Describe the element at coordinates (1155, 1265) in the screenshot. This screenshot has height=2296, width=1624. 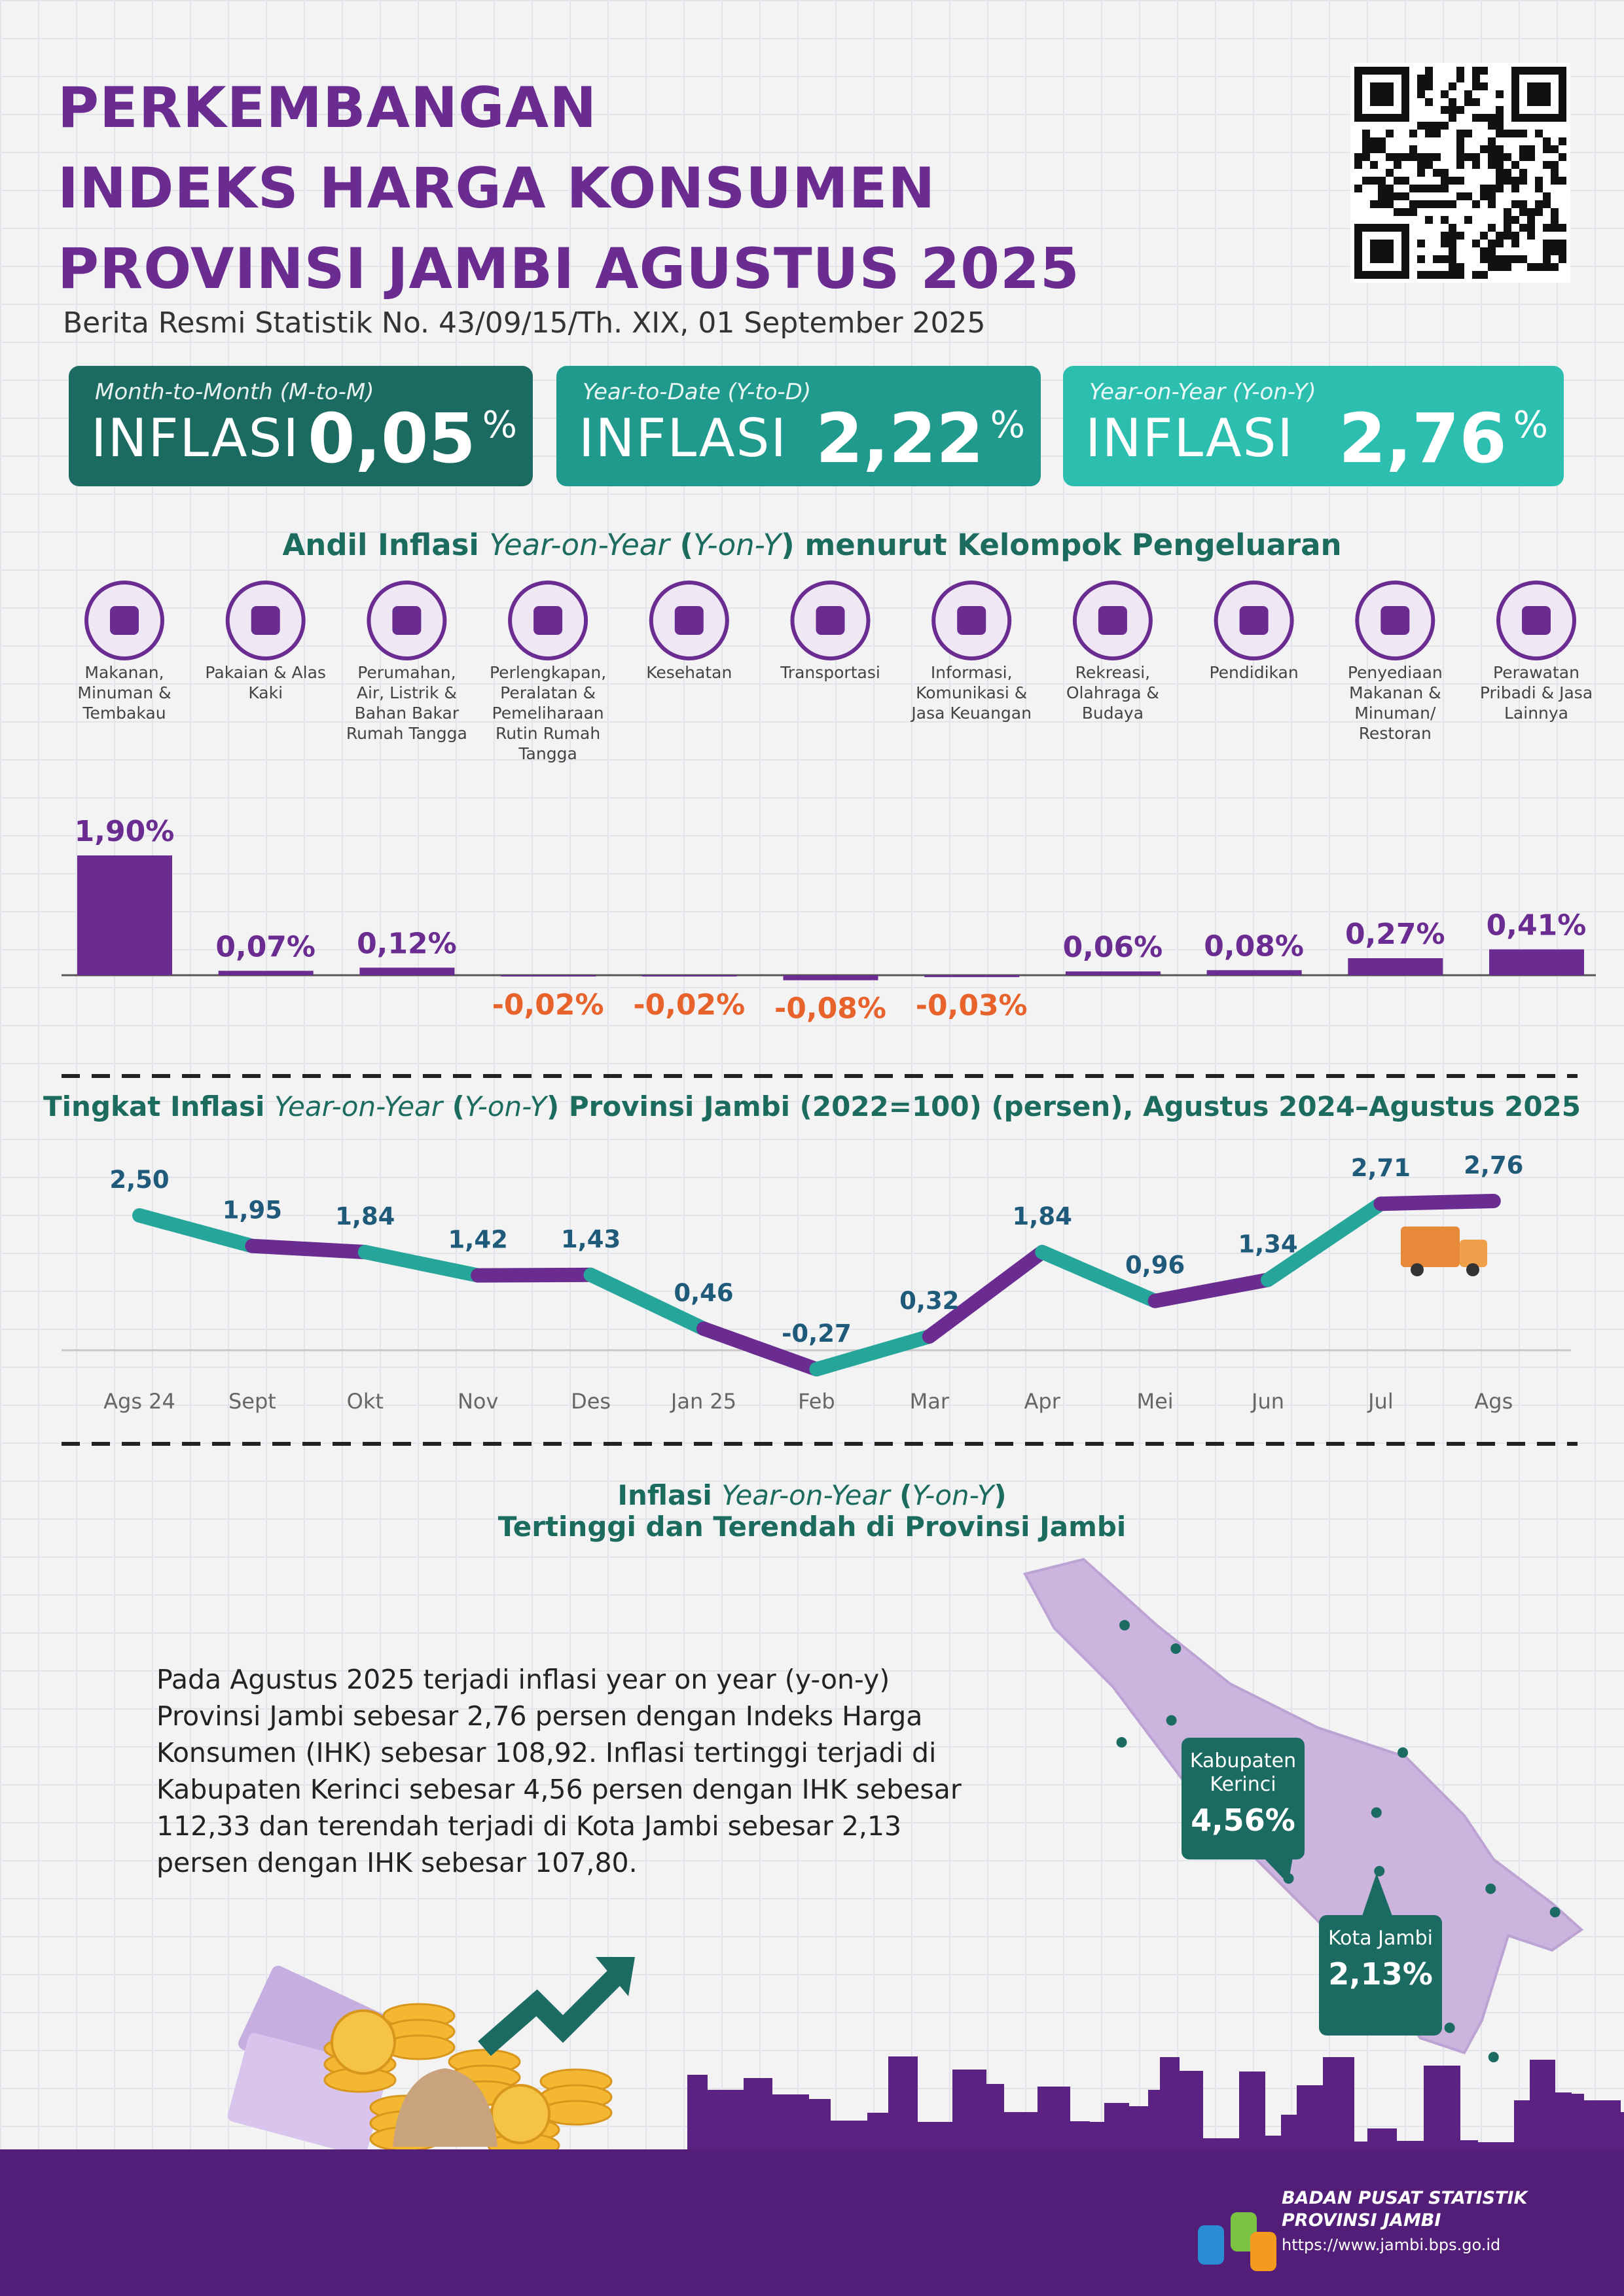
I see `value-label: 0,96` at that location.